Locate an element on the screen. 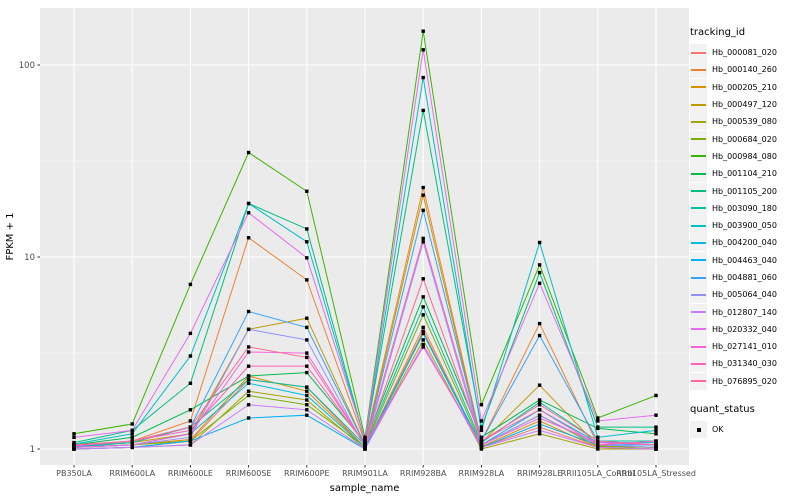 This screenshot has width=800, height=504. legend-entry: Hb_000984_080 is located at coordinates (744, 156).